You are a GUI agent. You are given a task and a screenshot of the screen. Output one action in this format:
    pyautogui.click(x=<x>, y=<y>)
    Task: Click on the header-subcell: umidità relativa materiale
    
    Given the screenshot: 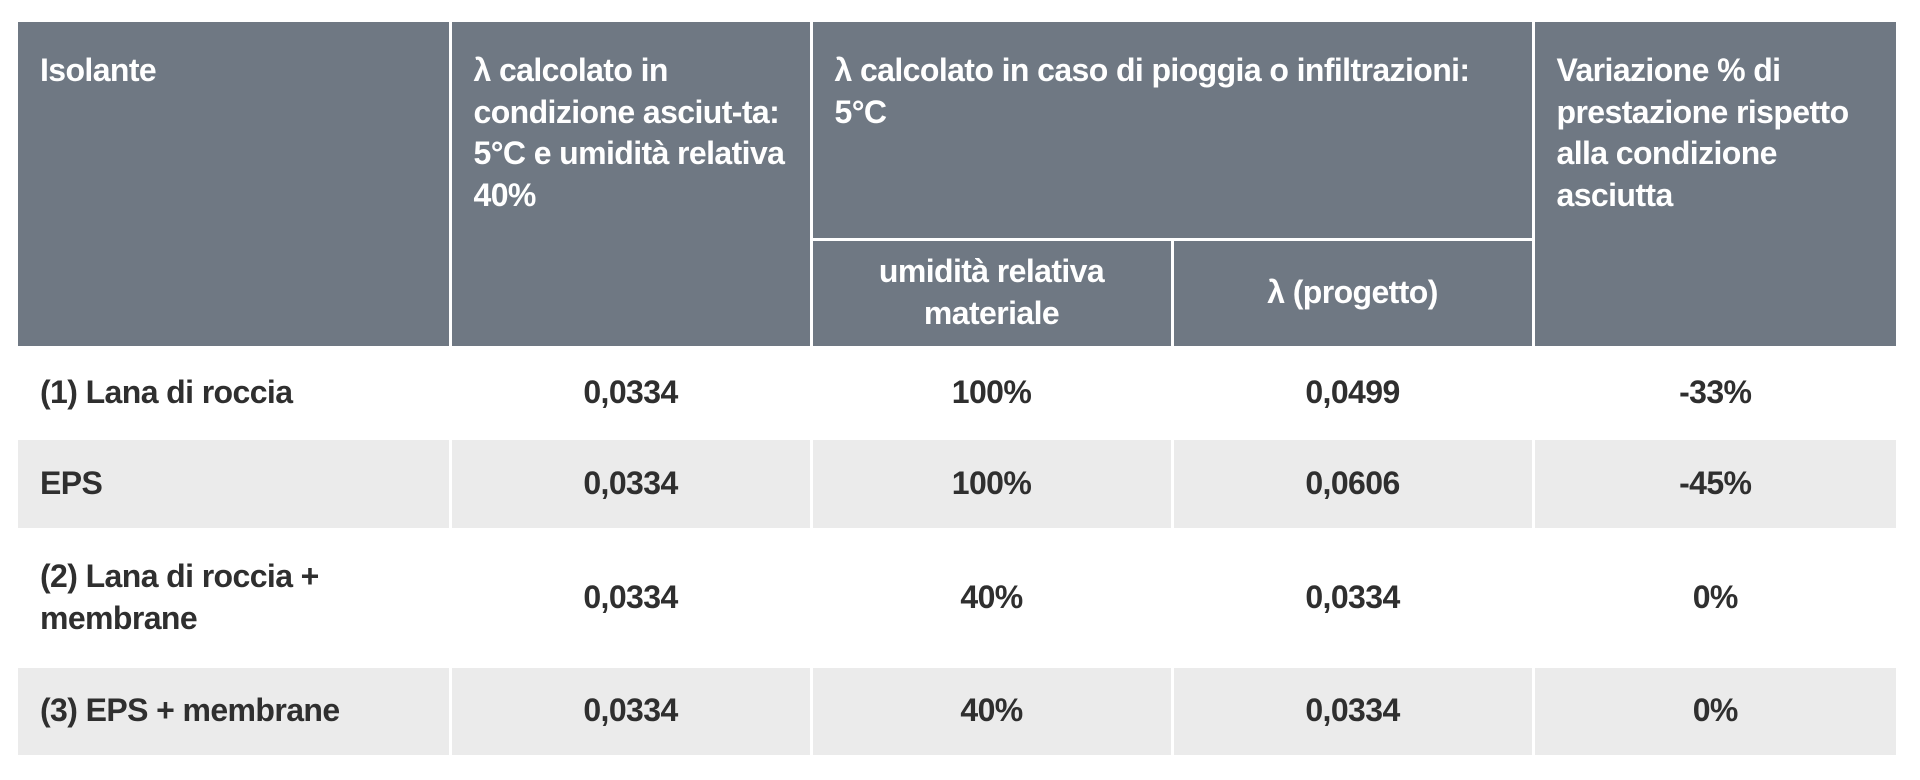 What is the action you would take?
    pyautogui.click(x=992, y=293)
    